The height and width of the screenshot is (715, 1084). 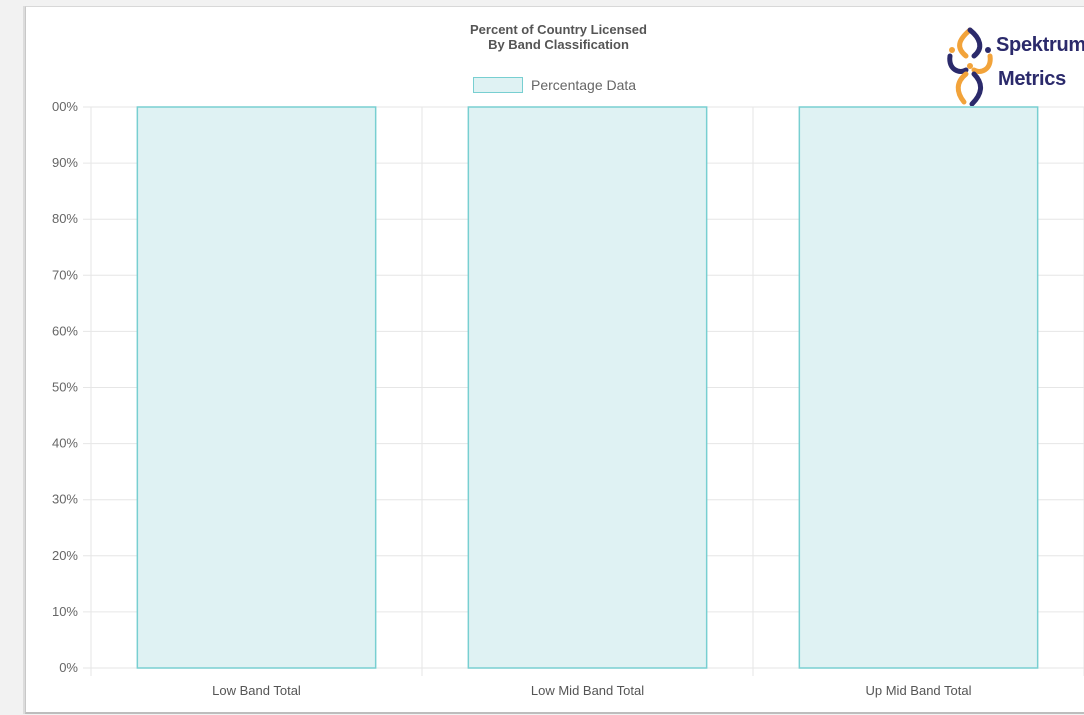 What do you see at coordinates (65, 387) in the screenshot?
I see `y-tick-label: 50%` at bounding box center [65, 387].